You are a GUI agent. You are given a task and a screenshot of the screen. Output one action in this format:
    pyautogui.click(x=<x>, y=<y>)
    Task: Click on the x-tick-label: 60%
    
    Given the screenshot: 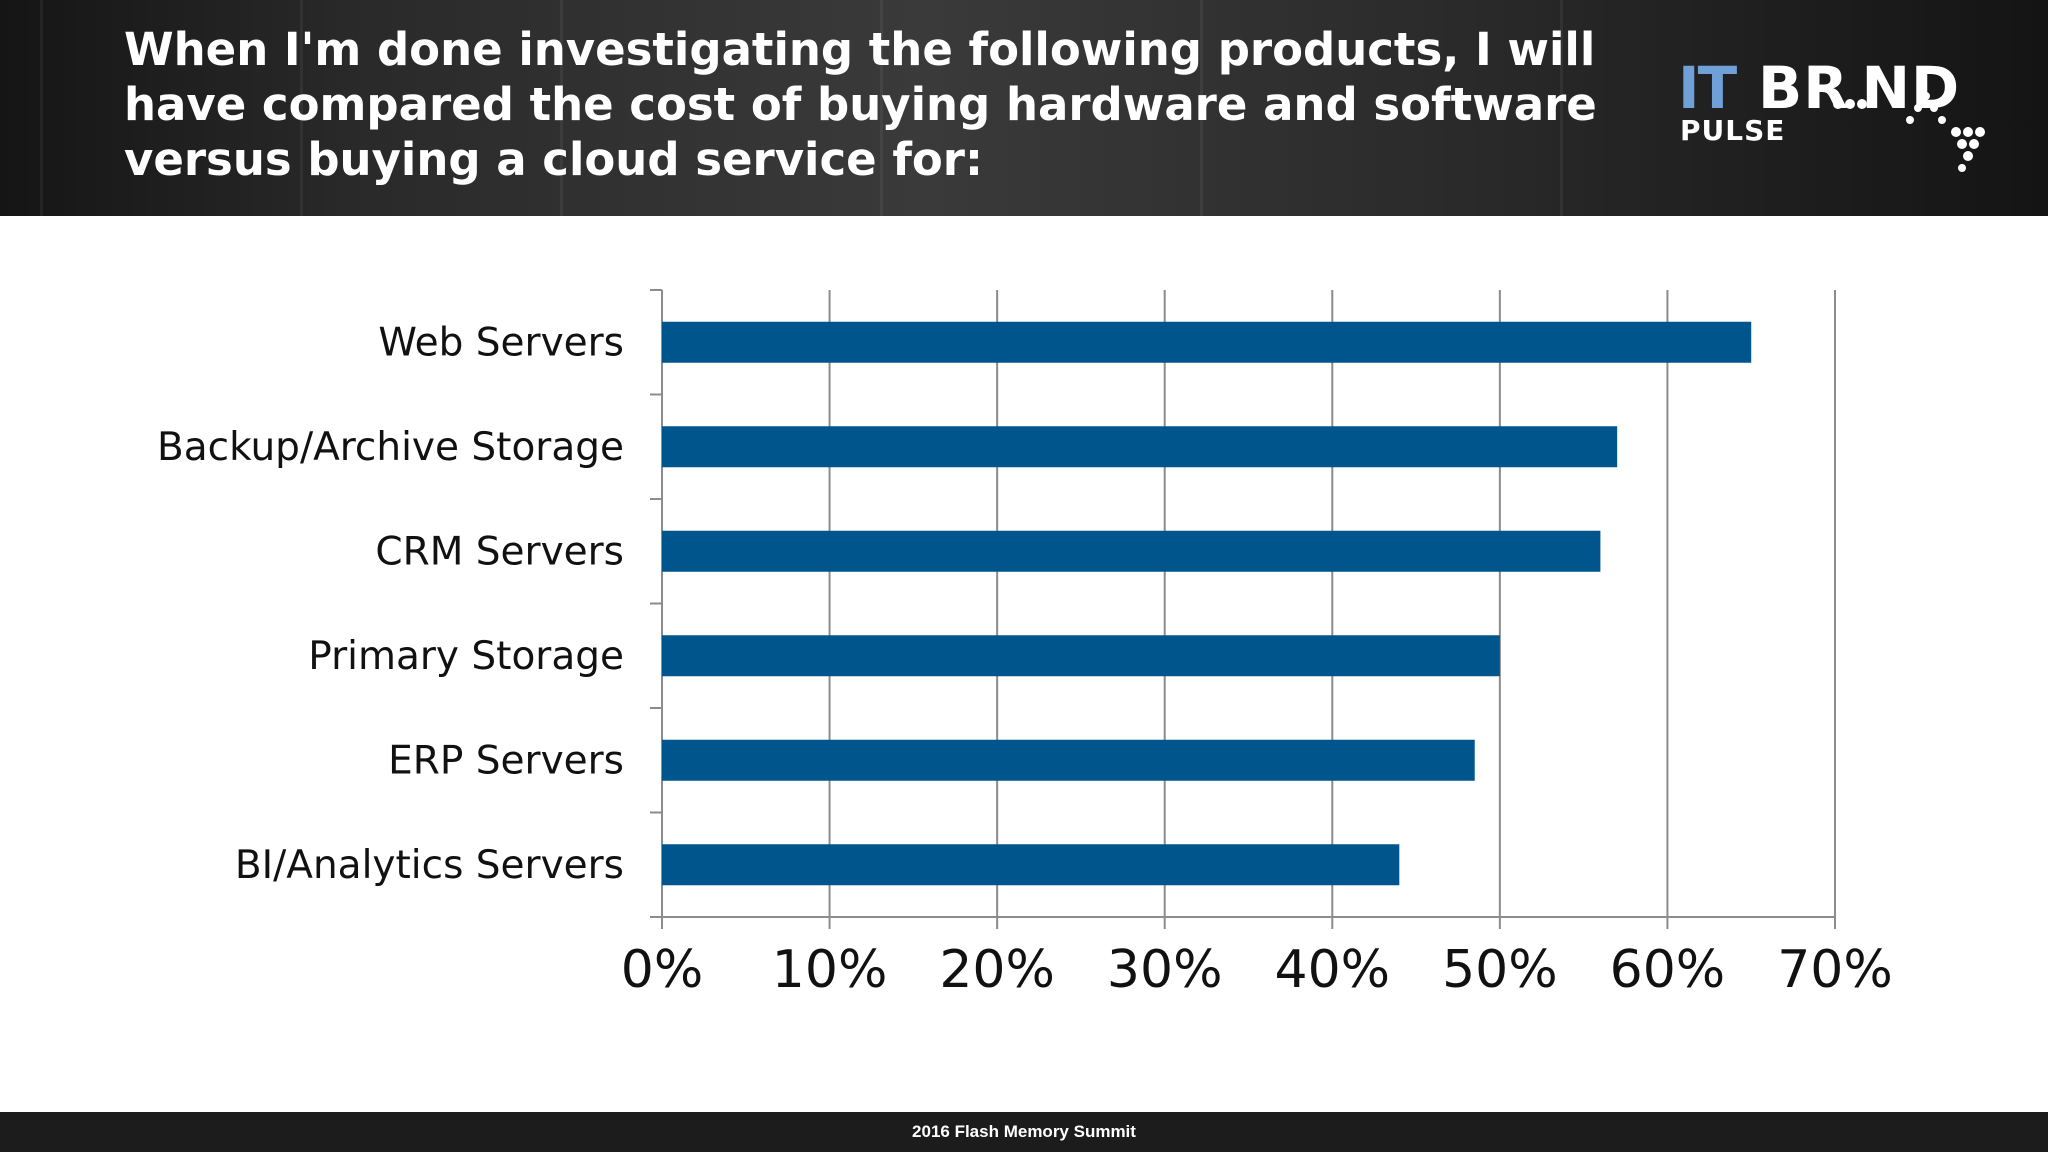 What is the action you would take?
    pyautogui.click(x=1668, y=970)
    